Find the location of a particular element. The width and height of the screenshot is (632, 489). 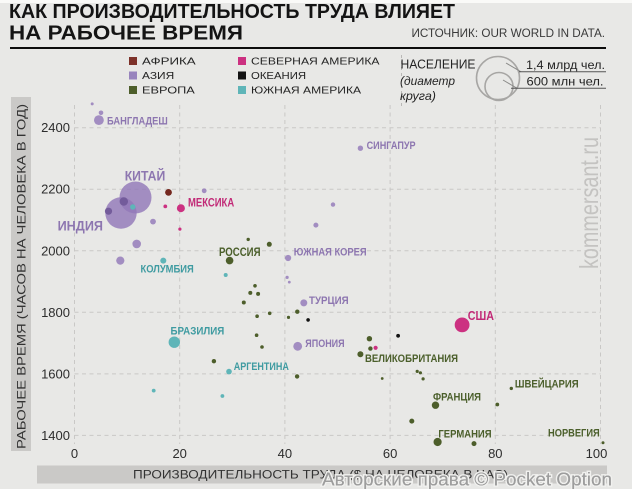

svg-text: СЕВЕРНАЯ АМЕРИКА is located at coordinates (315, 62).